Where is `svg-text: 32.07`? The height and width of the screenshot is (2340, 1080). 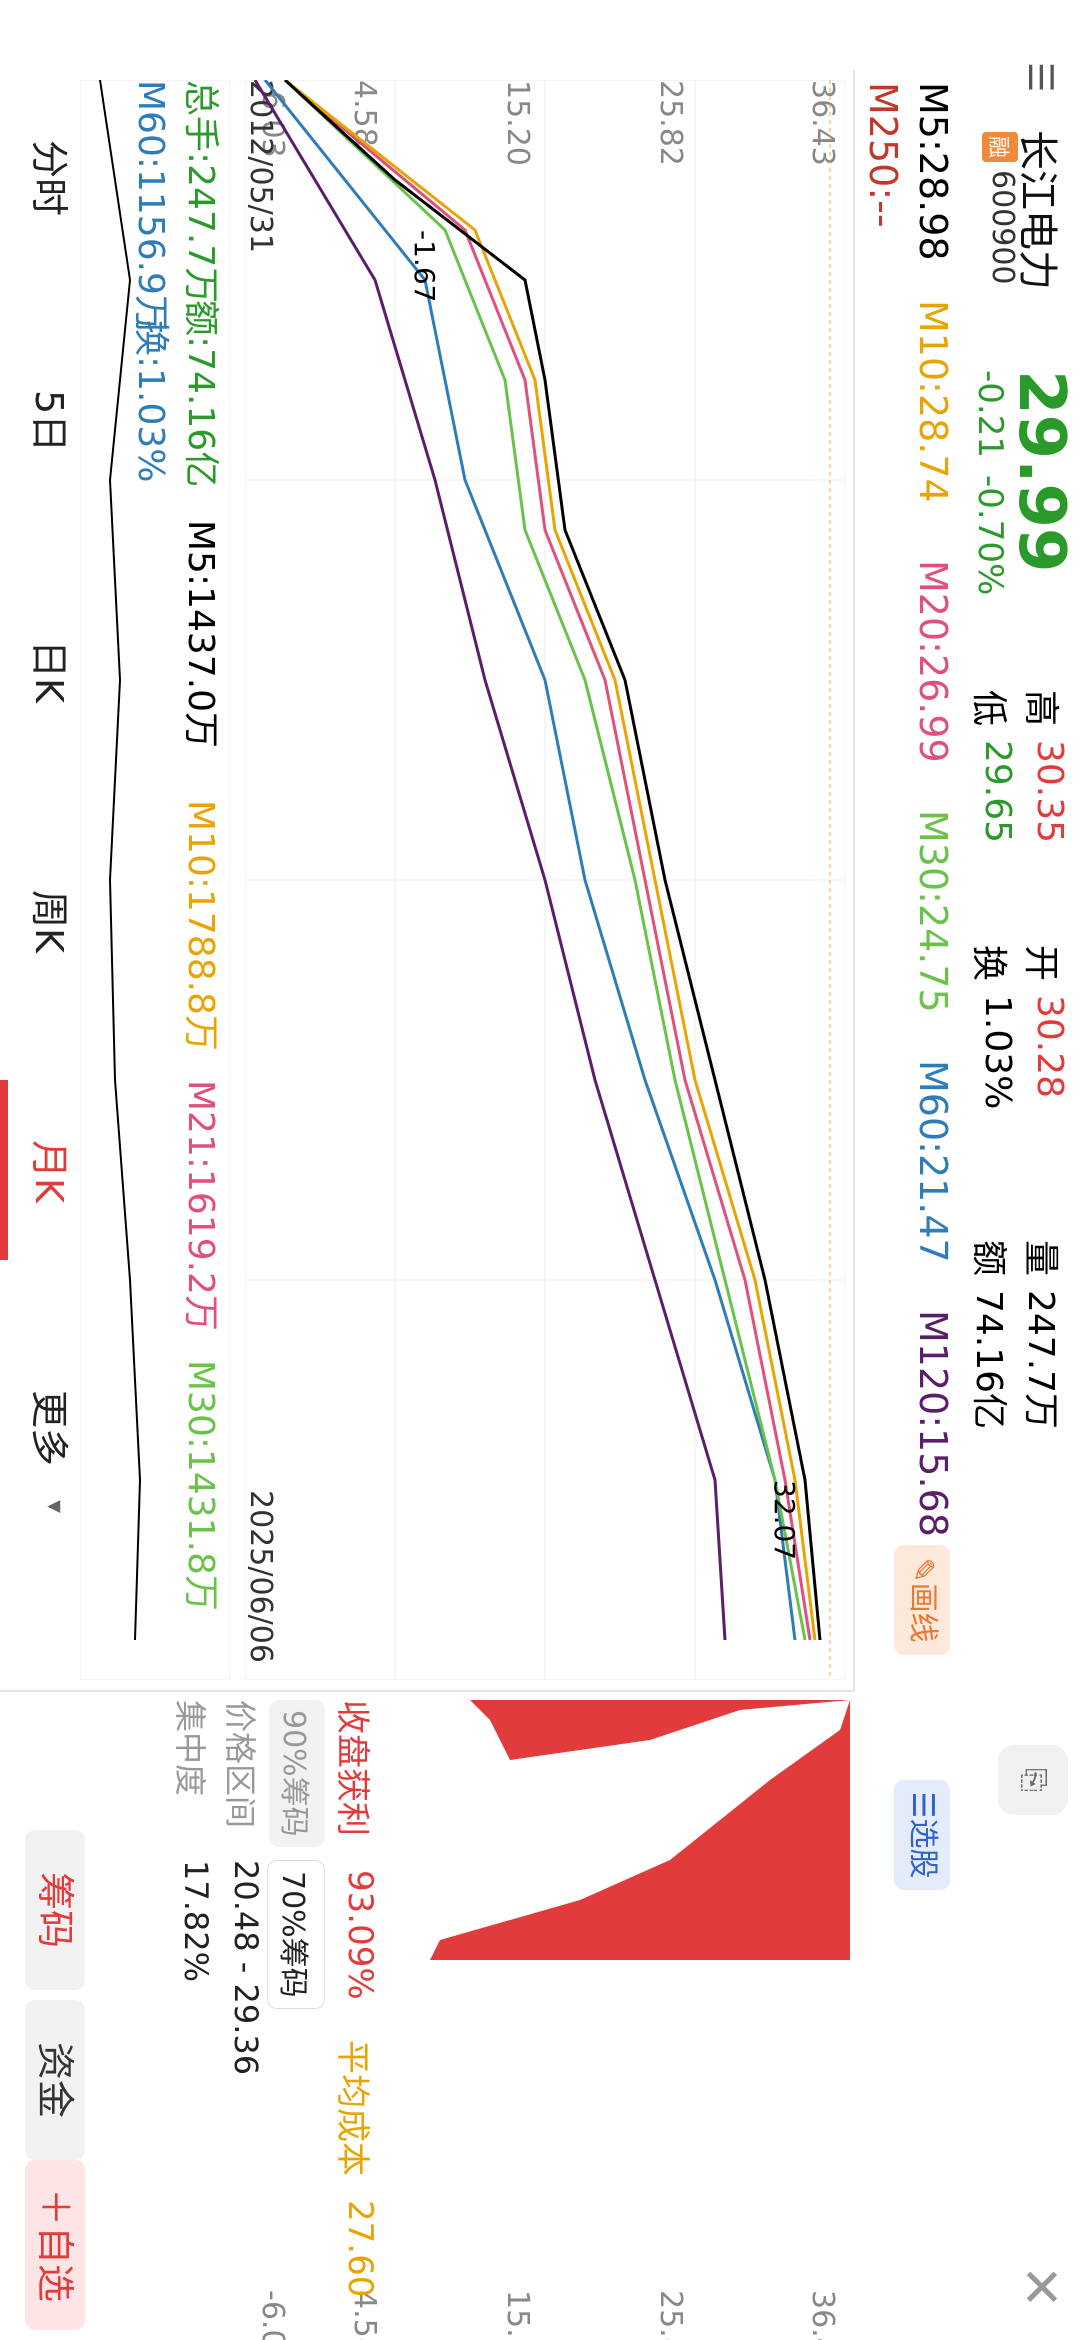
svg-text: 32.07 is located at coordinates (784, 1520).